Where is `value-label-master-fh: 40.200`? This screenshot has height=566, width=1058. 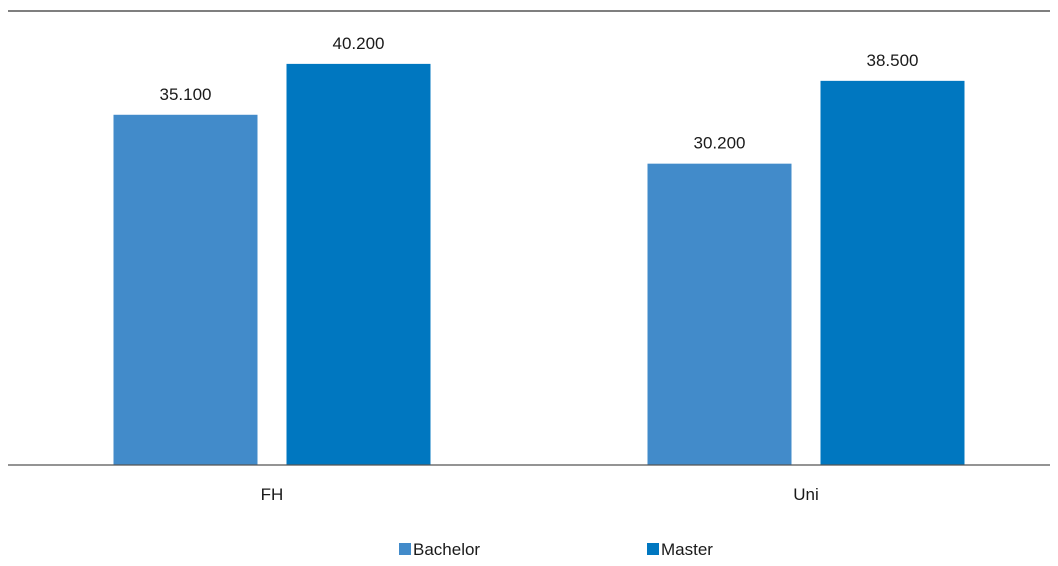
value-label-master-fh: 40.200 is located at coordinates (359, 43).